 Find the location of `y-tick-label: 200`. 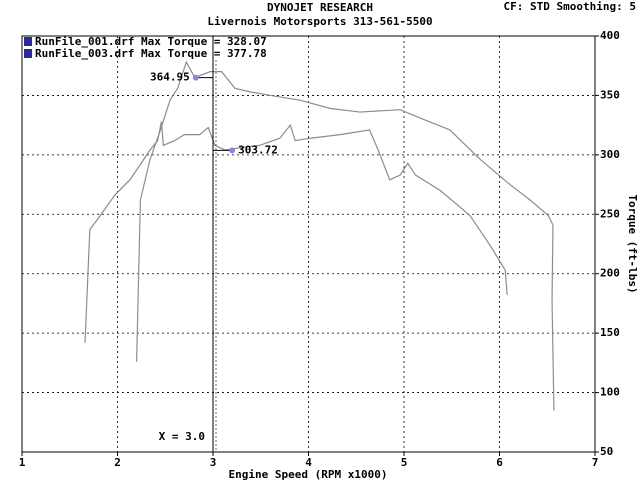

y-tick-label: 200 is located at coordinates (610, 273).